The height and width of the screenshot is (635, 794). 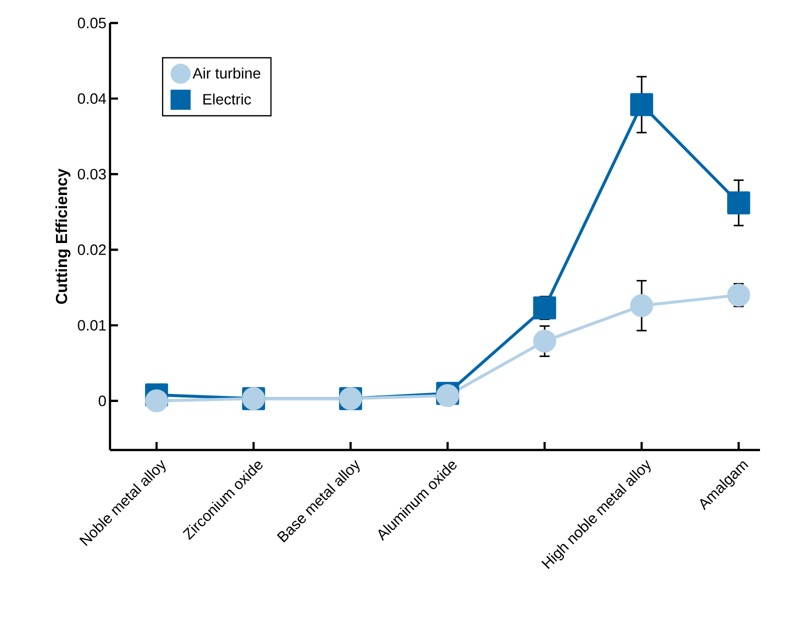 I want to click on legend-label: Air turbine, so click(x=226, y=73).